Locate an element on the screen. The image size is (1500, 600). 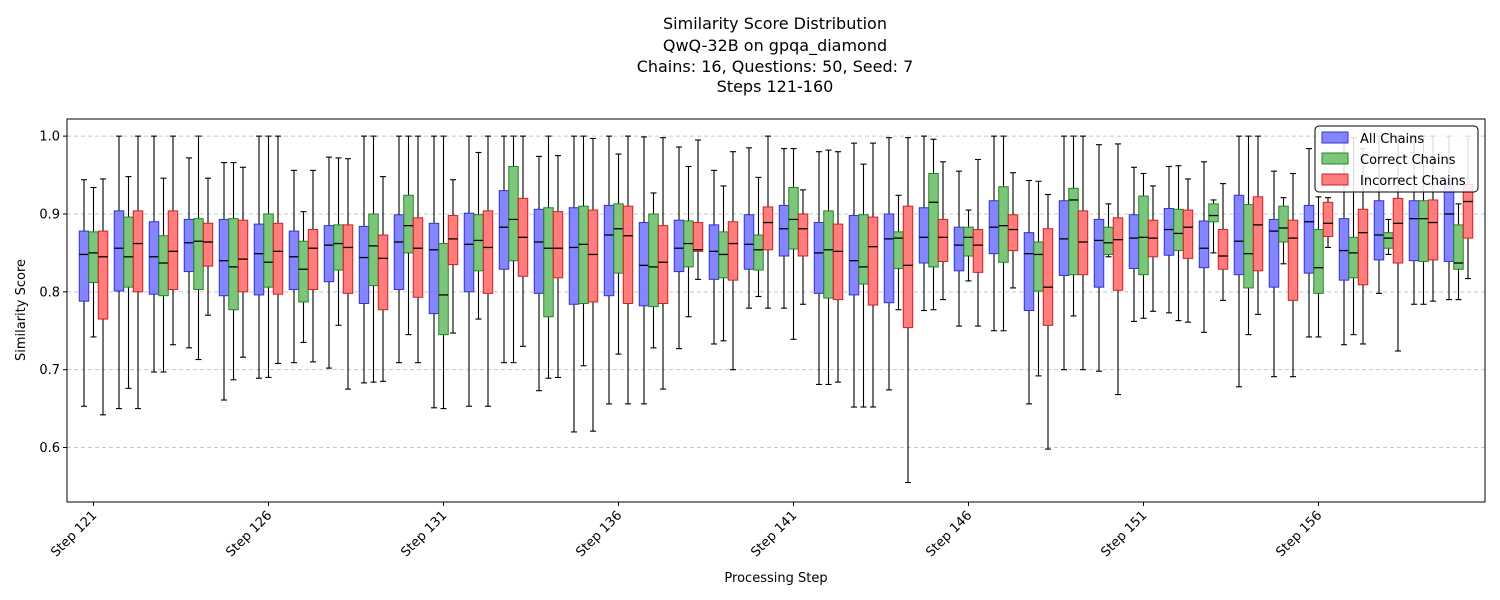
x-tick-label: Step 151 is located at coordinates (1124, 534).